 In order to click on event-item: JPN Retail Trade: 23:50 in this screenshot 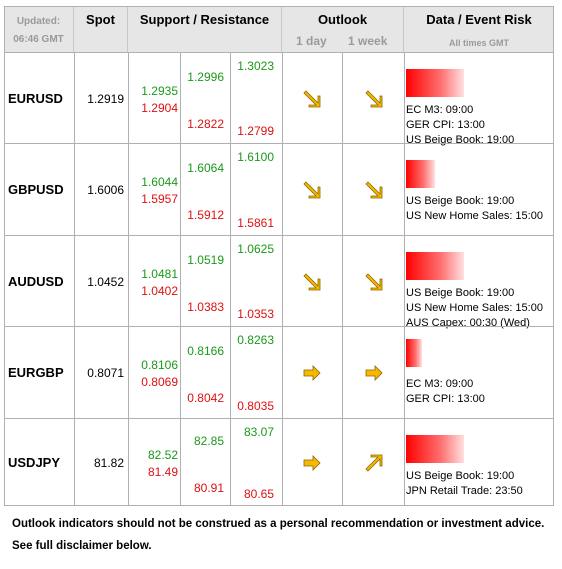, I will do `click(464, 491)`.